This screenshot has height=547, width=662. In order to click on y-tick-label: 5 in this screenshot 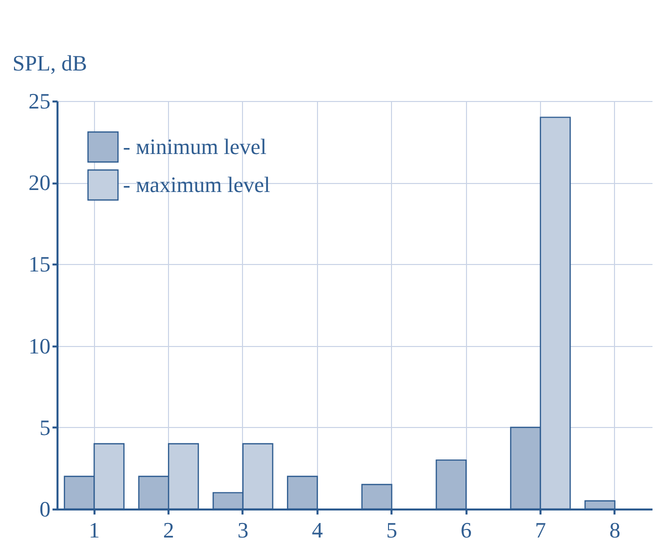, I will do `click(45, 427)`.